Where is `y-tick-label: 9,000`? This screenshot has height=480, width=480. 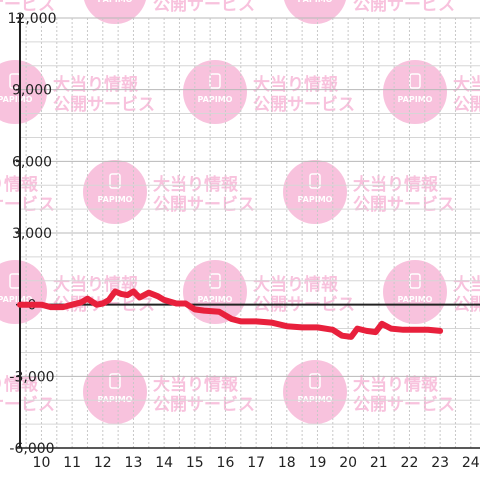
y-tick-label: 9,000 is located at coordinates (32, 91).